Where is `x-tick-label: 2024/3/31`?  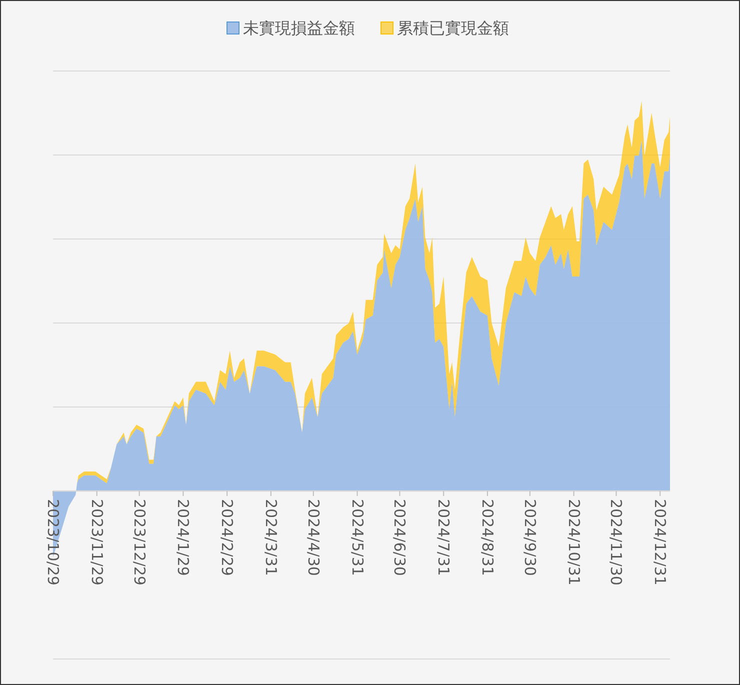 x-tick-label: 2024/3/31 is located at coordinates (271, 537).